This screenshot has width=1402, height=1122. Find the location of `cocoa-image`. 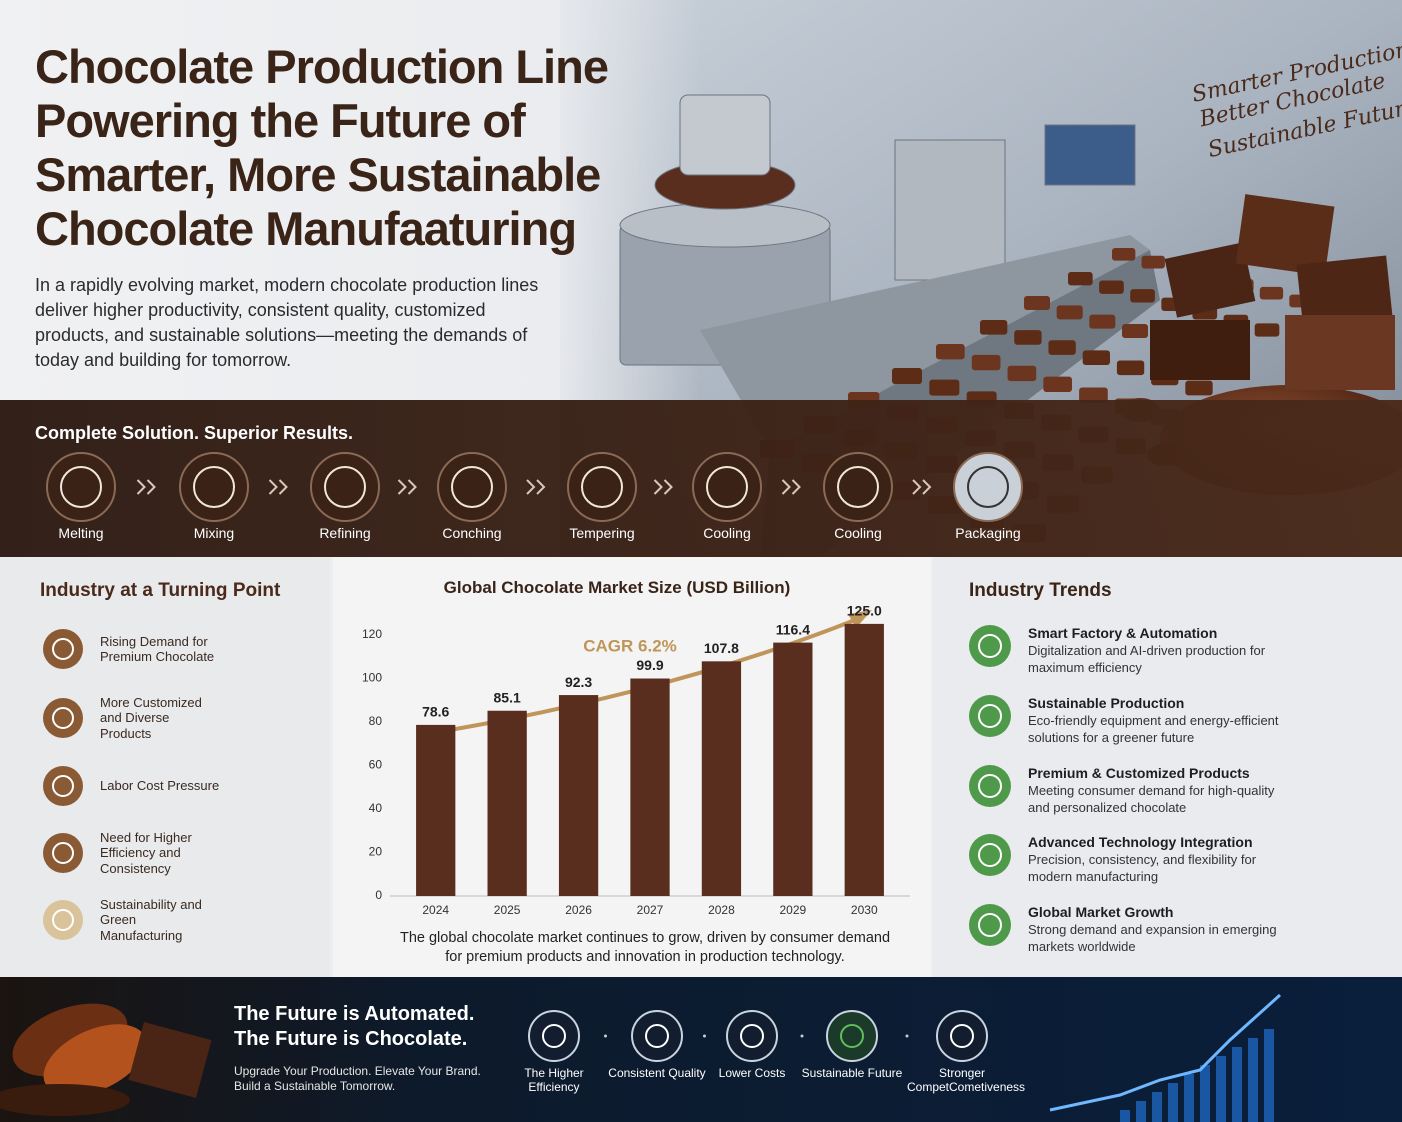

cocoa-image is located at coordinates (106, 1059).